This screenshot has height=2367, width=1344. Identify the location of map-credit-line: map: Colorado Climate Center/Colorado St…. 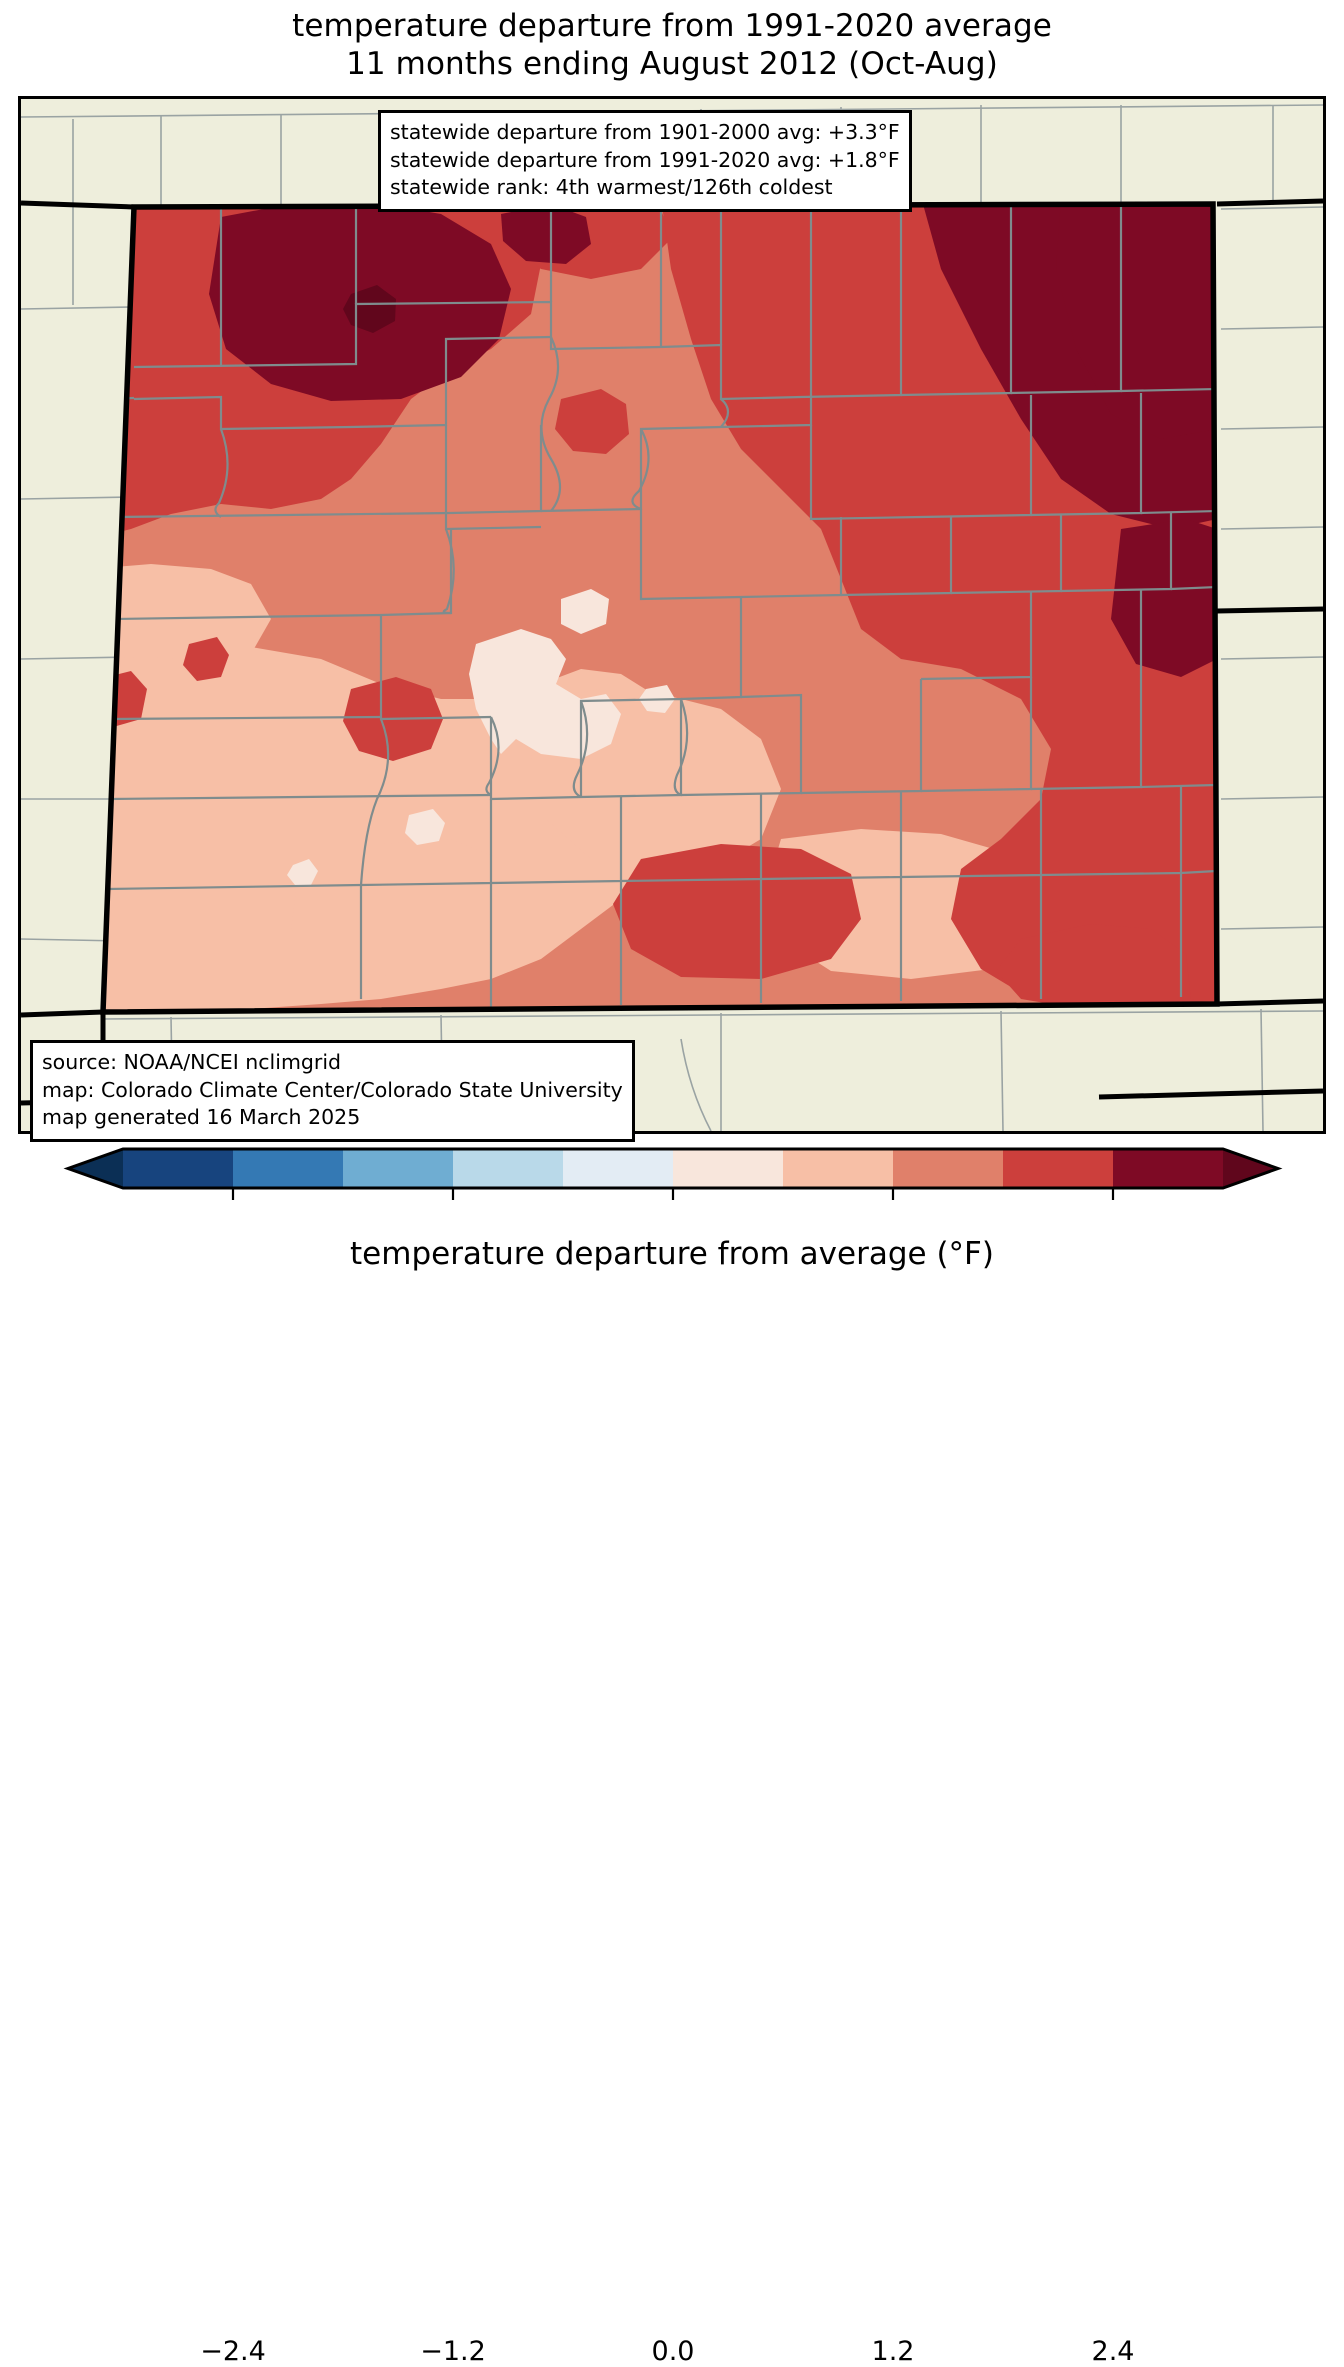
(332, 1089).